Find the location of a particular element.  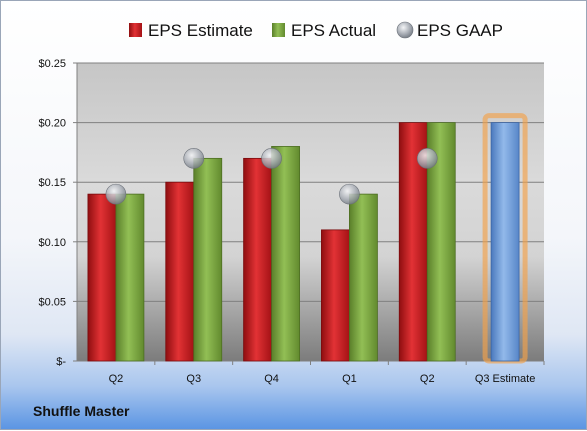

x-tick-label: Q3 is located at coordinates (193, 379).